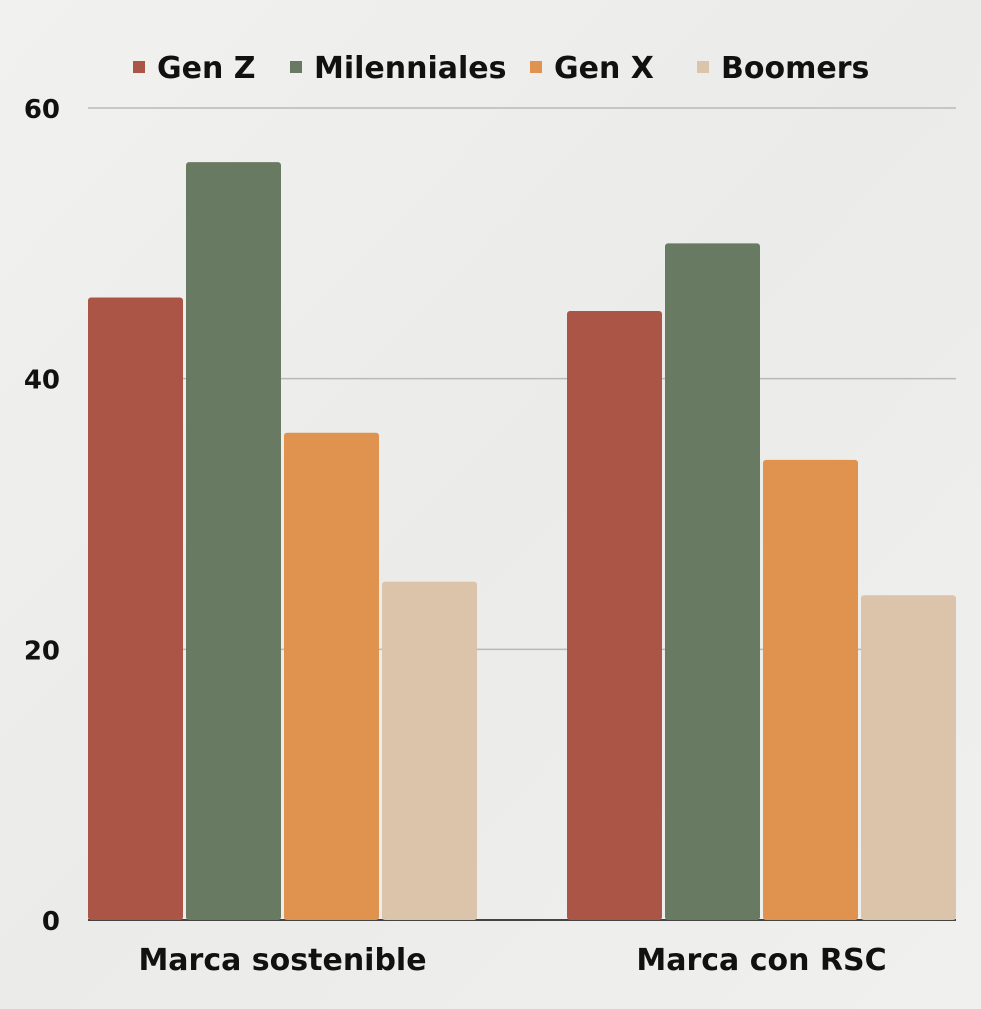 The width and height of the screenshot is (981, 1009). What do you see at coordinates (761, 960) in the screenshot?
I see `category-label: Marca con RSC` at bounding box center [761, 960].